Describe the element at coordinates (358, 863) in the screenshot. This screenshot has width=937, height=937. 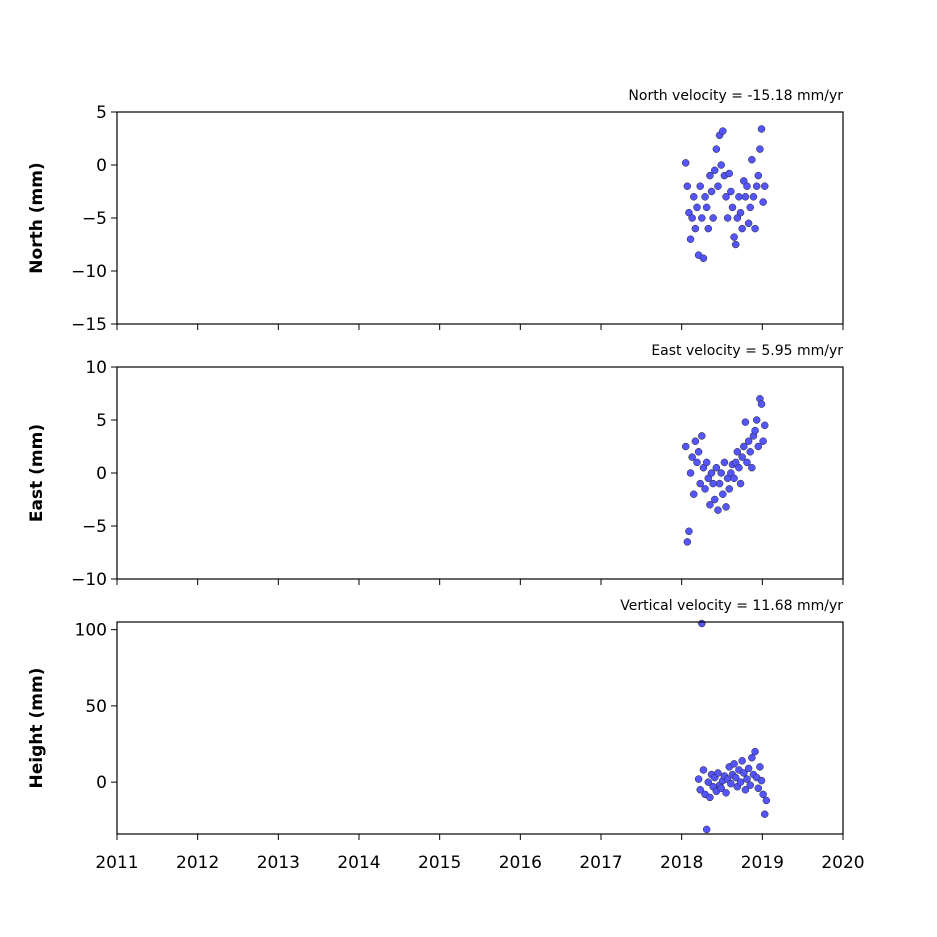
I see `x-tick-label: 2014` at that location.